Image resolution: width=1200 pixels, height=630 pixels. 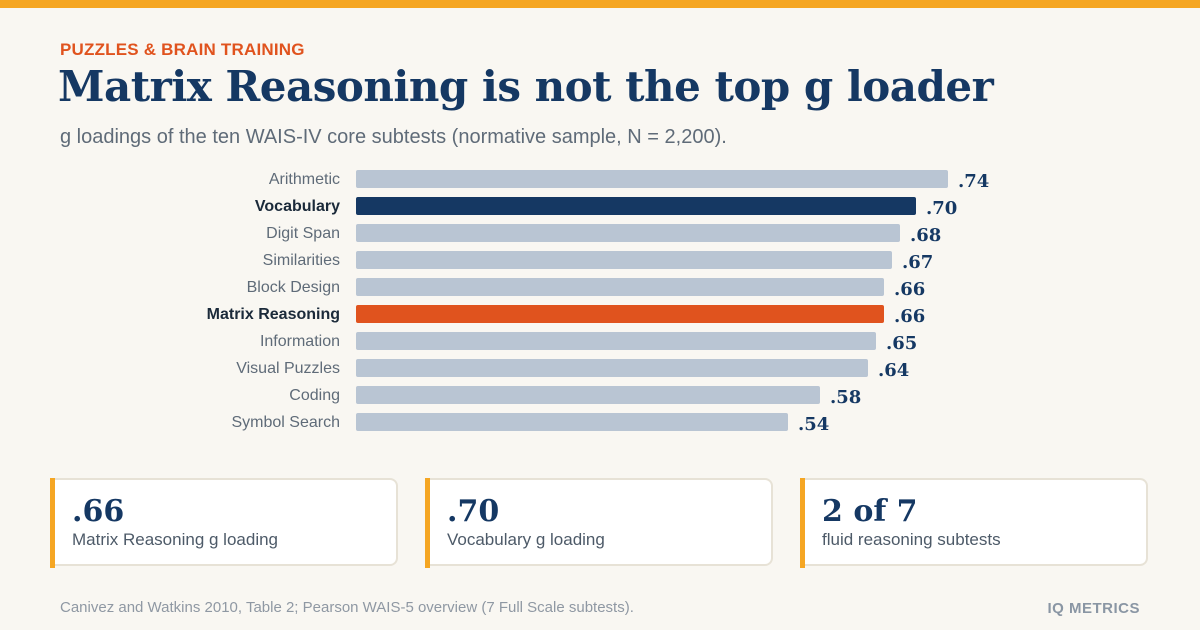 I want to click on stat-card-vocabulary: .70 Vocabulary g loading, so click(x=599, y=523).